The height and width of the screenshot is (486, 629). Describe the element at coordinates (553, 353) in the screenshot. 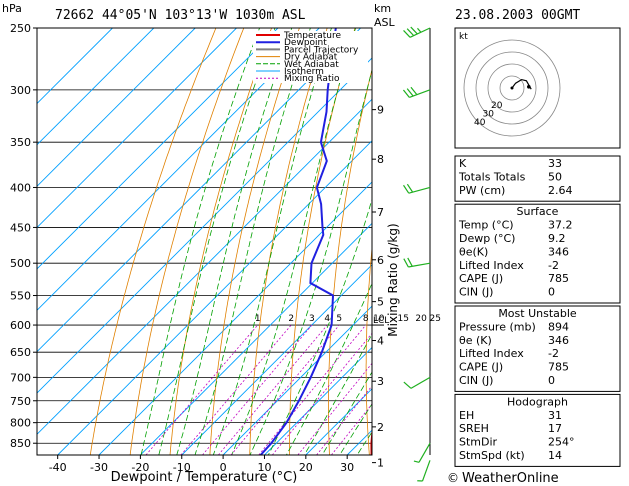

I see `most-unstable-row-value: -2` at that location.